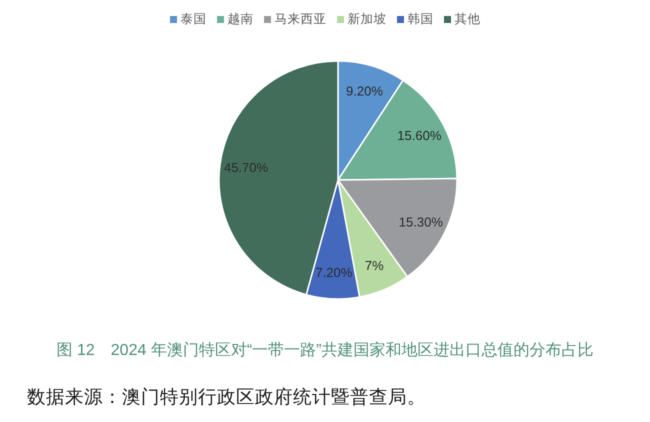 The width and height of the screenshot is (650, 422). I want to click on legend-label: 泰国, so click(193, 19).